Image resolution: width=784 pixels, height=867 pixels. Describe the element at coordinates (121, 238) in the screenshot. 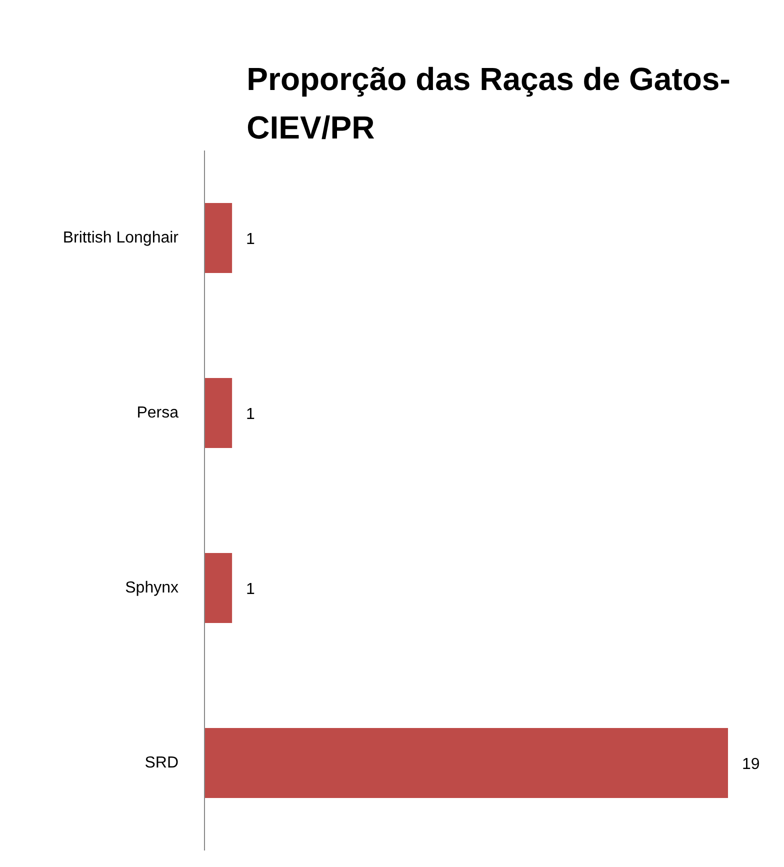

I see `y-tick-label: Brittish Longhair` at that location.